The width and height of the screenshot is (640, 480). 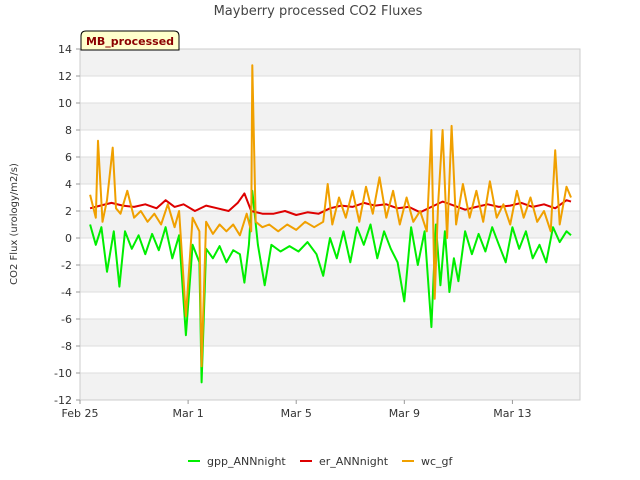 What do you see at coordinates (65, 49) in the screenshot?
I see `y-tick-label: 14` at bounding box center [65, 49].